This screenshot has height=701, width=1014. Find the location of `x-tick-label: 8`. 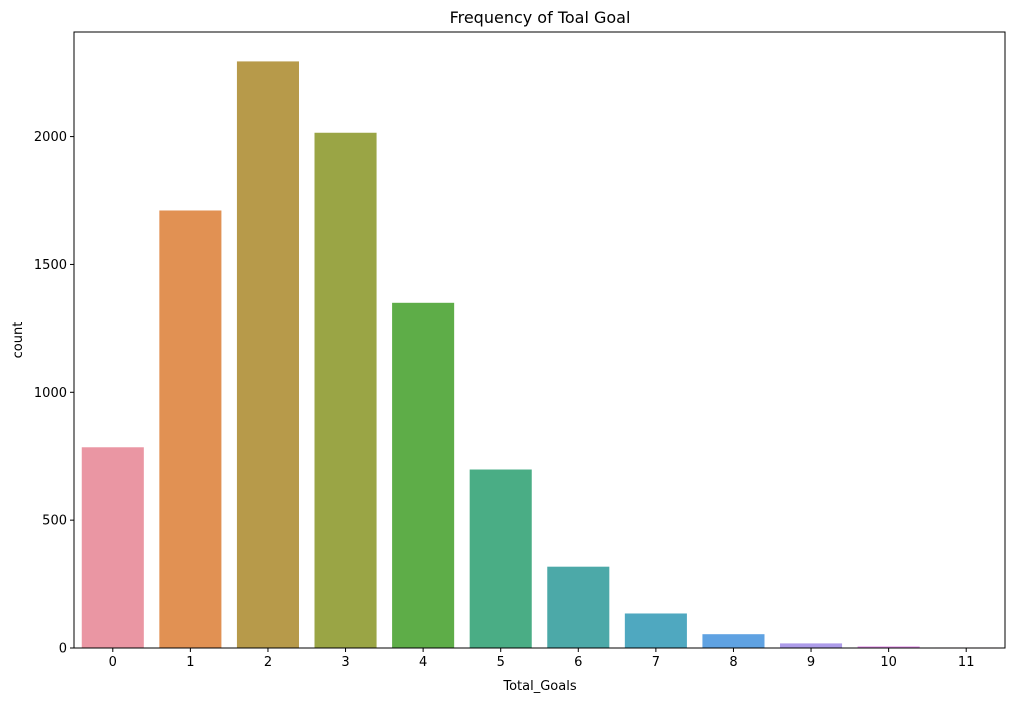

x-tick-label: 8 is located at coordinates (733, 662).